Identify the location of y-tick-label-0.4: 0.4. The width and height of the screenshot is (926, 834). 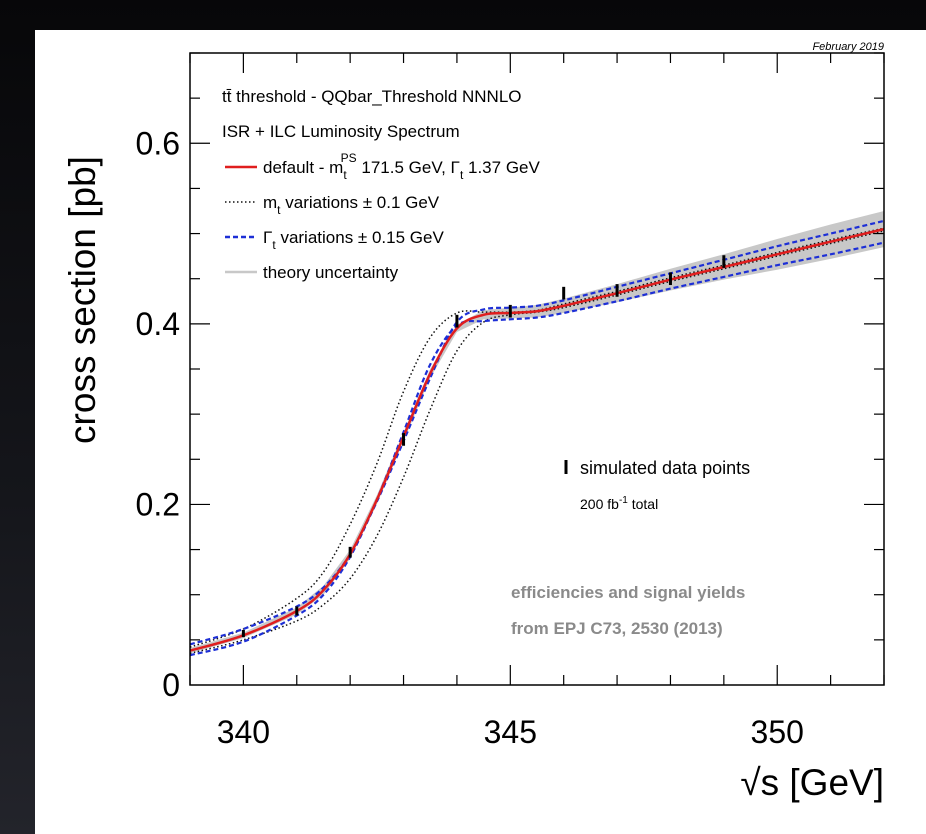
(158, 324).